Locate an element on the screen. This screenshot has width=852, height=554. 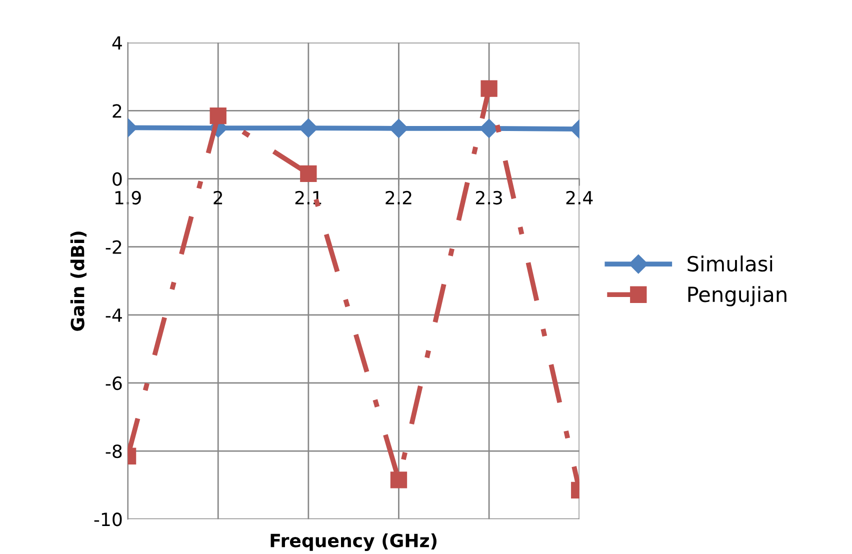
x-axis-title: Frequency (GHz) is located at coordinates (353, 542).